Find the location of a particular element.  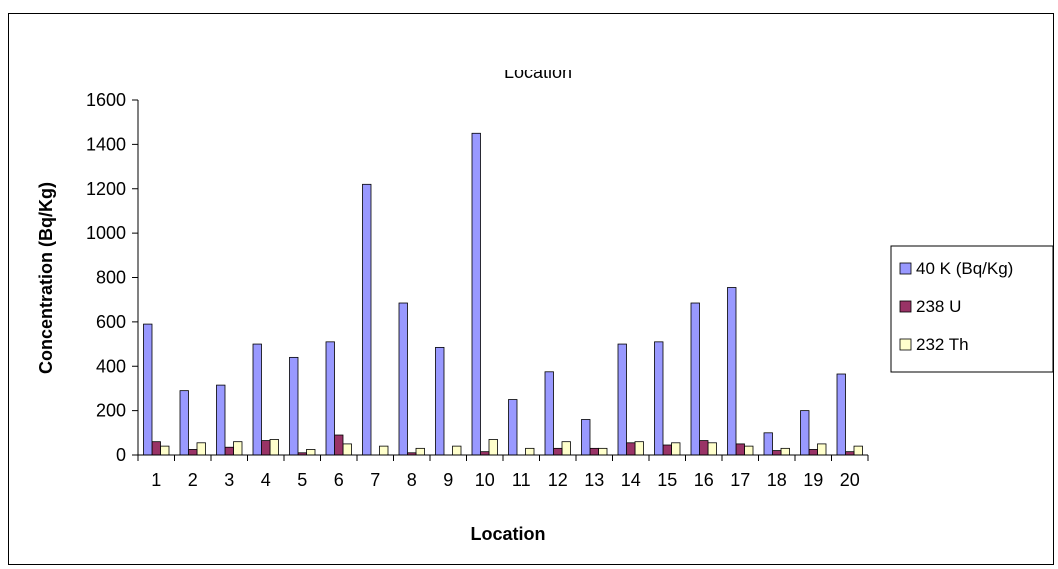

y-tick-label: 400 is located at coordinates (111, 366).